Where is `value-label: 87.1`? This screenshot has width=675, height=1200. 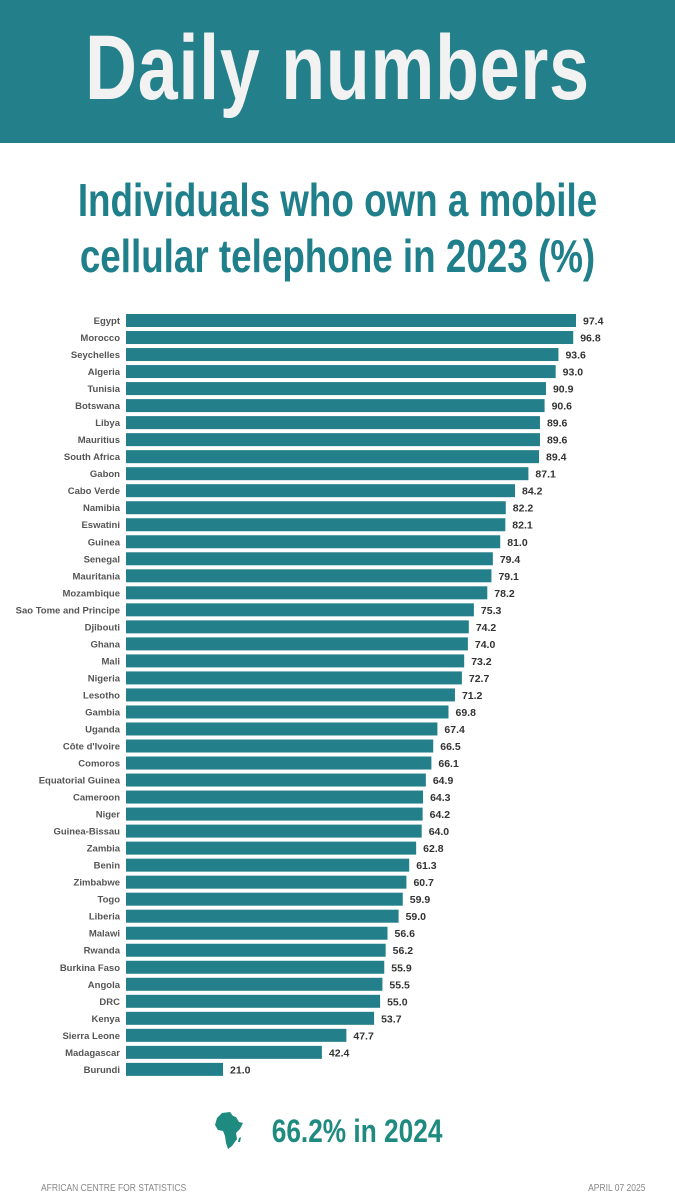 value-label: 87.1 is located at coordinates (545, 475).